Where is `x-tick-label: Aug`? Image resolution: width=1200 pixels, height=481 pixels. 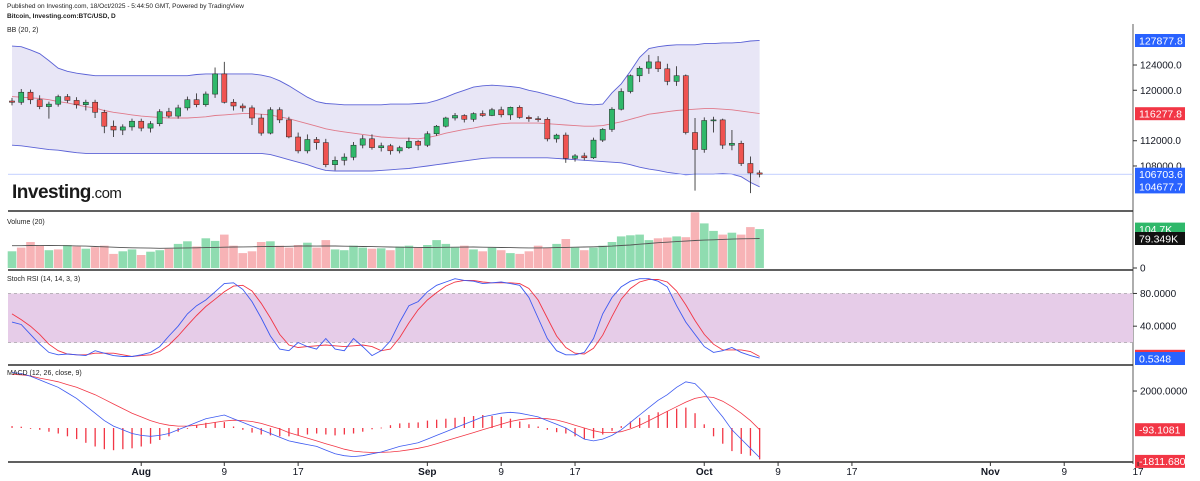 x-tick-label: Aug is located at coordinates (140, 472).